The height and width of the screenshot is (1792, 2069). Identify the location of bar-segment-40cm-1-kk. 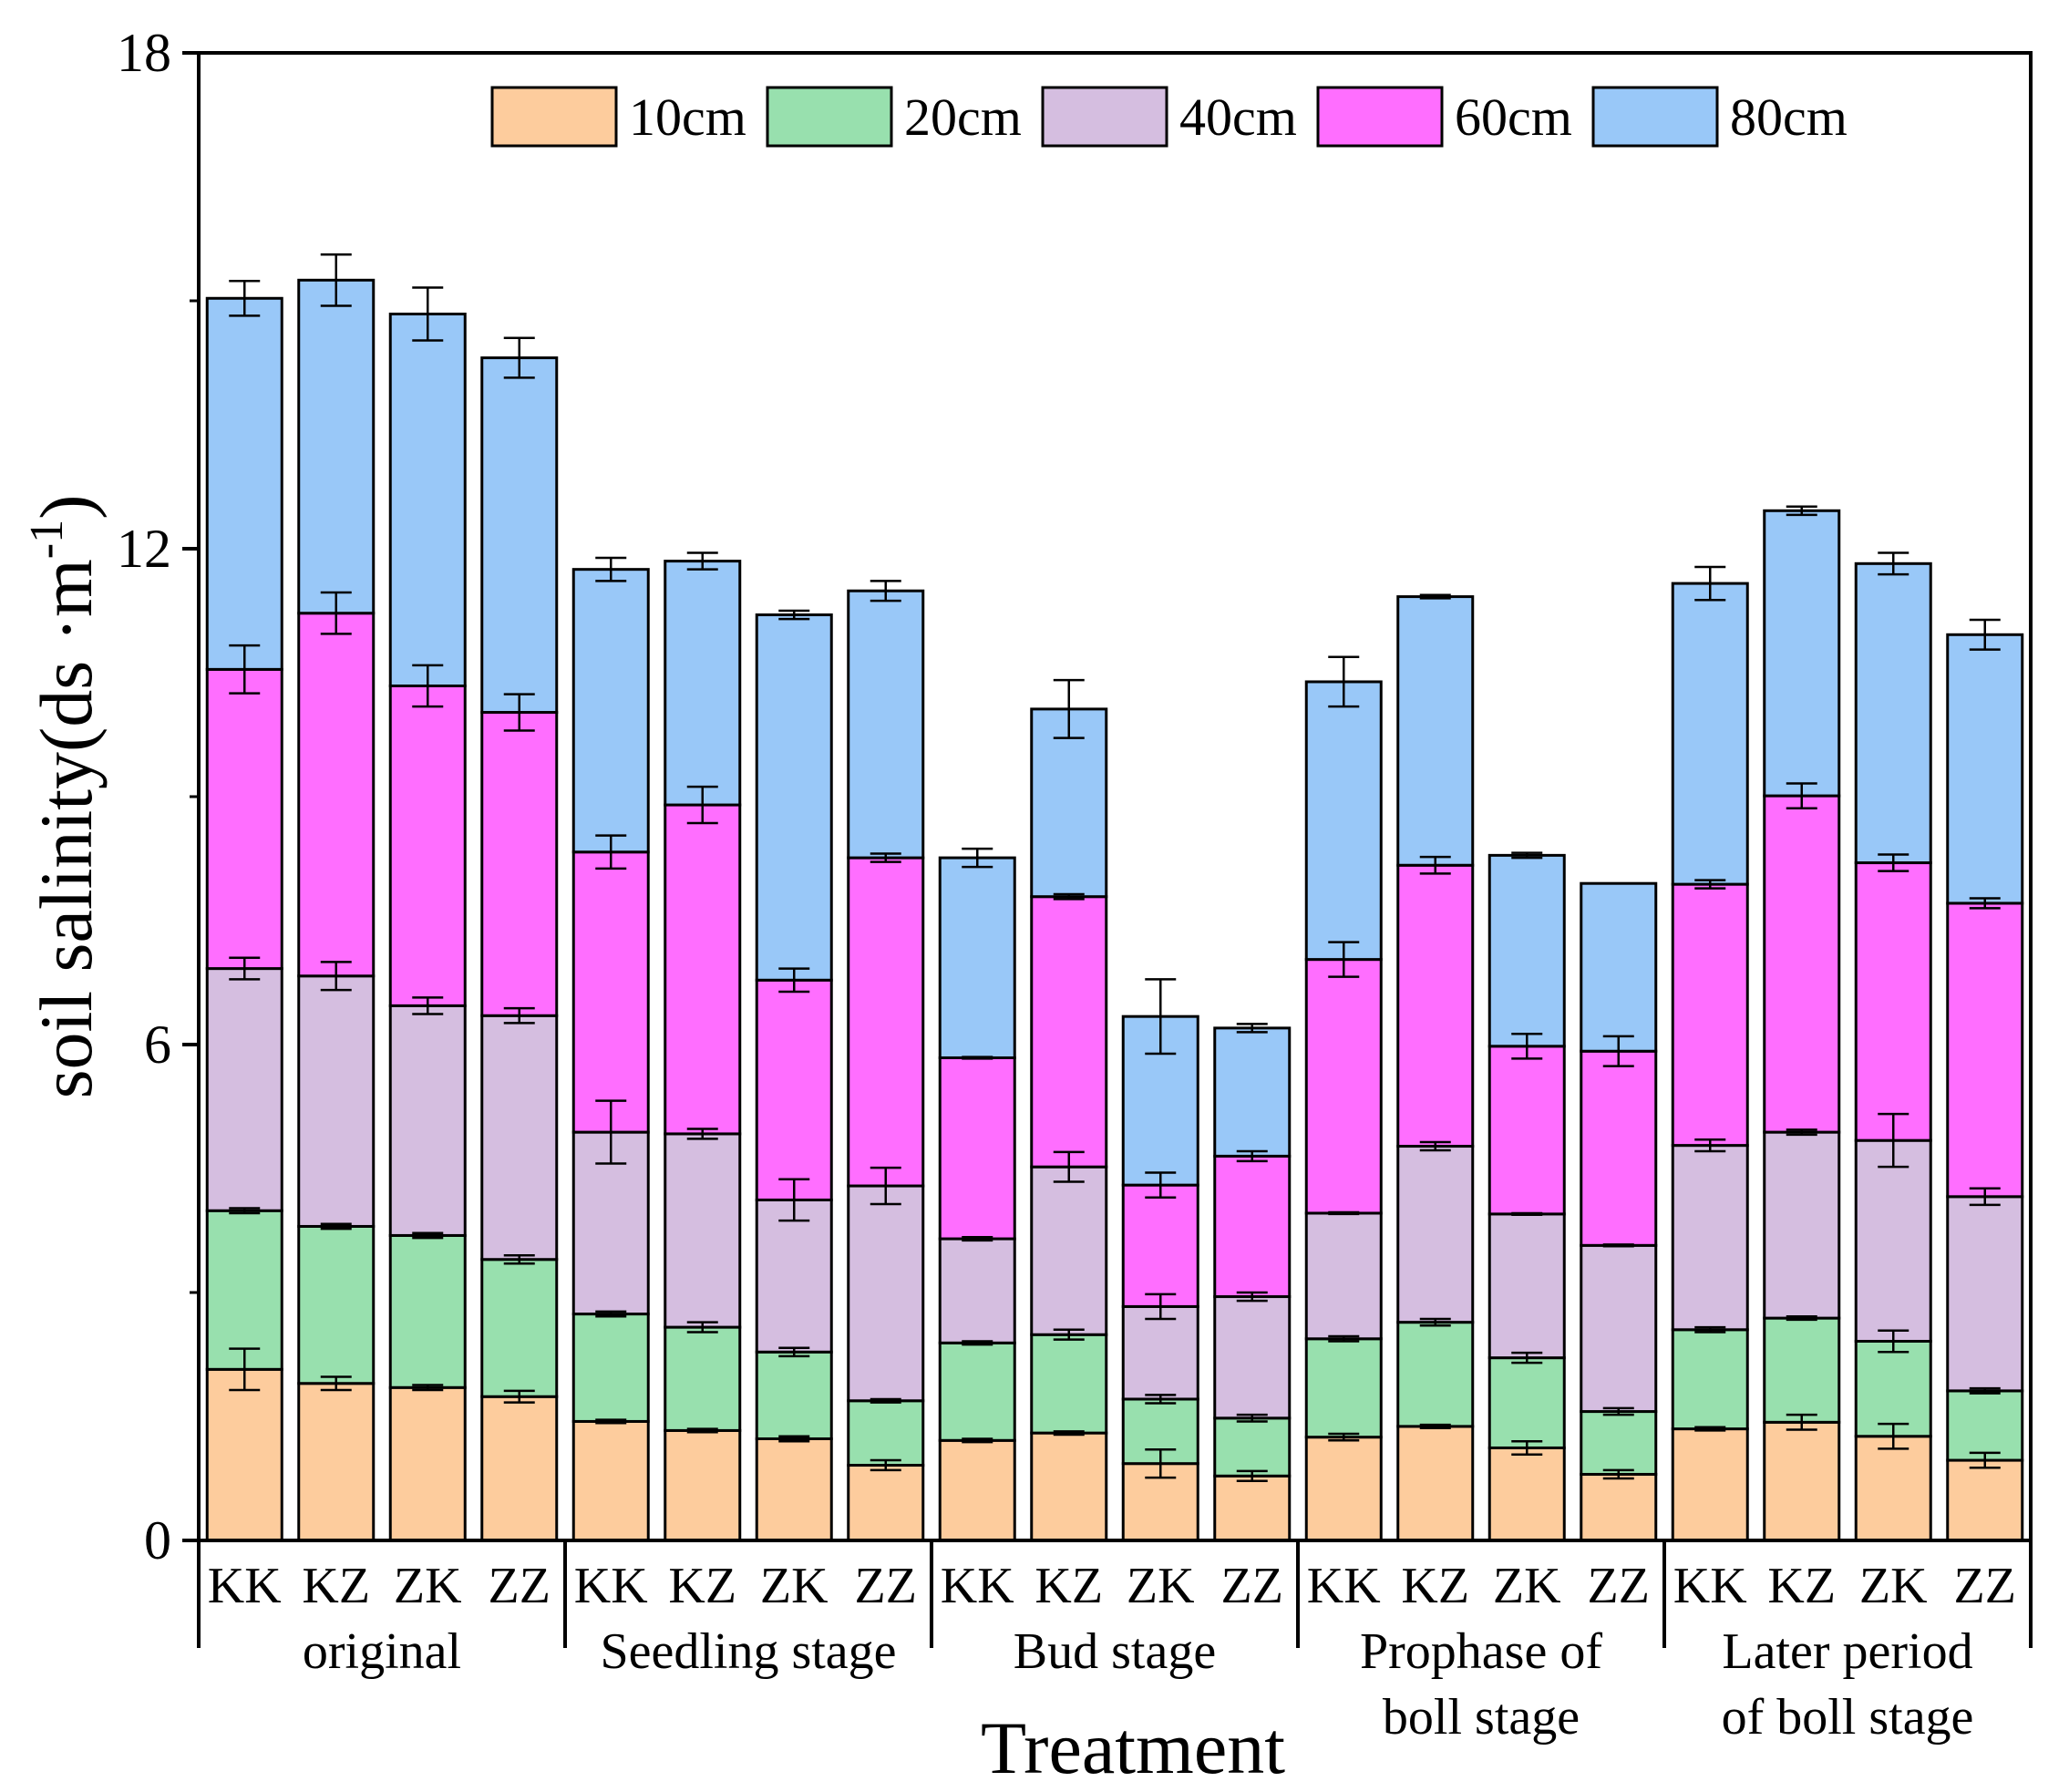
(244, 1089).